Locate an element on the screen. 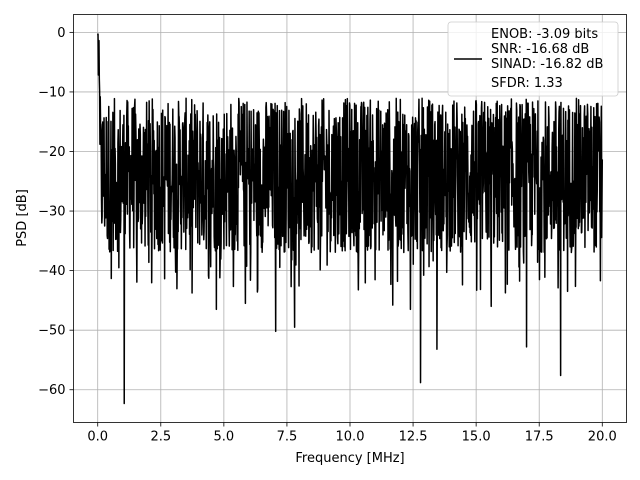  legend-entry-sfdr: SFDR: 1.33 is located at coordinates (527, 83).